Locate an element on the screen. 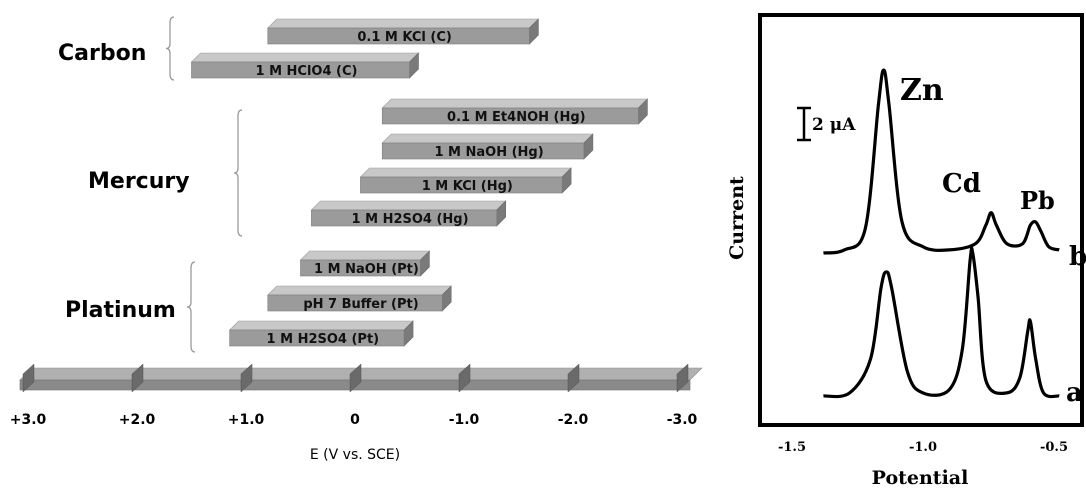  window-bar: 1 M HClO4 (C) is located at coordinates (305, 65).